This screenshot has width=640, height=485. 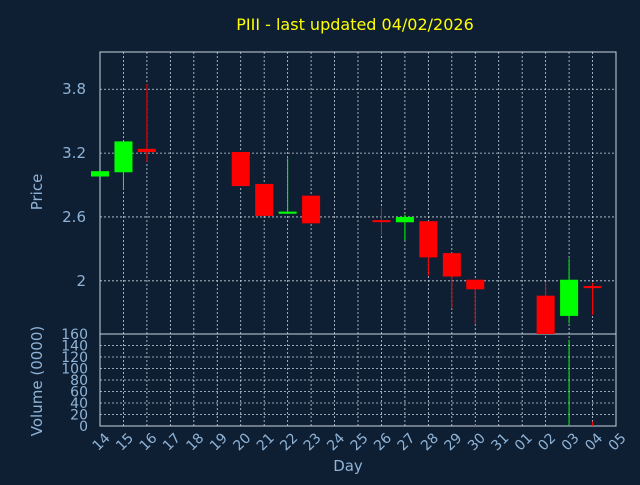 I want to click on x-tick-label: 14, so click(x=102, y=442).